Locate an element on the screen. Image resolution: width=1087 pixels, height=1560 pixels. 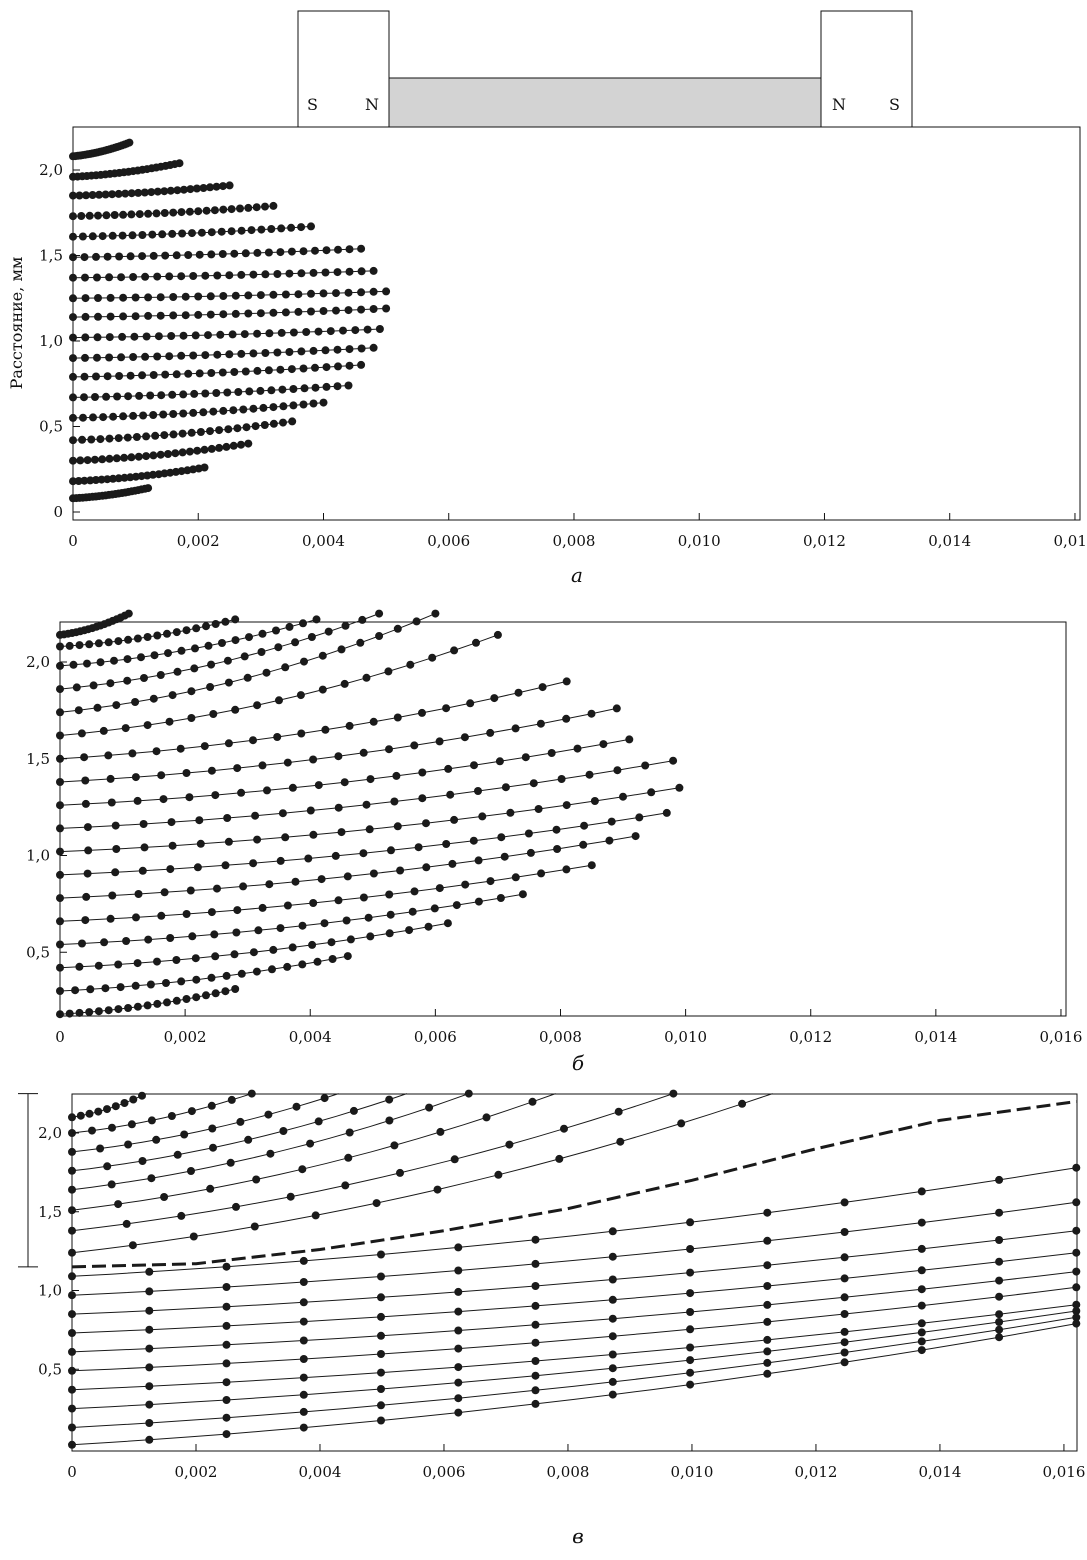
x-tick-label: 0,016 is located at coordinates (1070, 541).